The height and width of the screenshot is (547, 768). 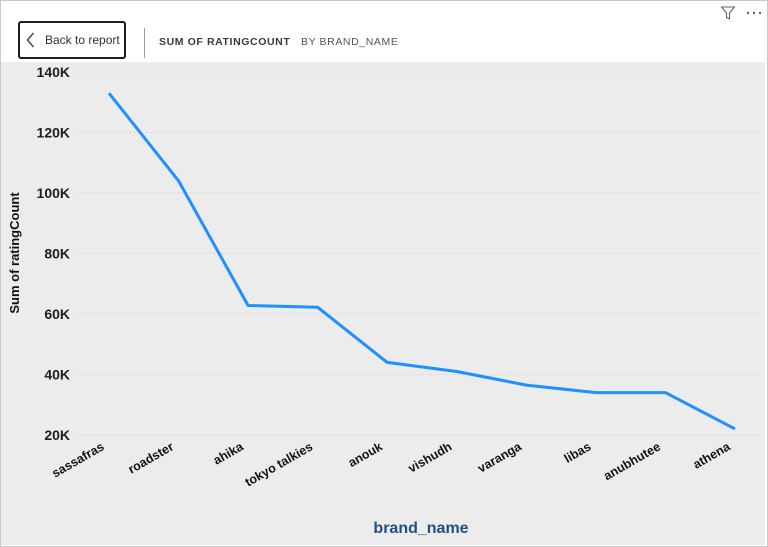 I want to click on y-tick-label: 40K, so click(x=57, y=375).